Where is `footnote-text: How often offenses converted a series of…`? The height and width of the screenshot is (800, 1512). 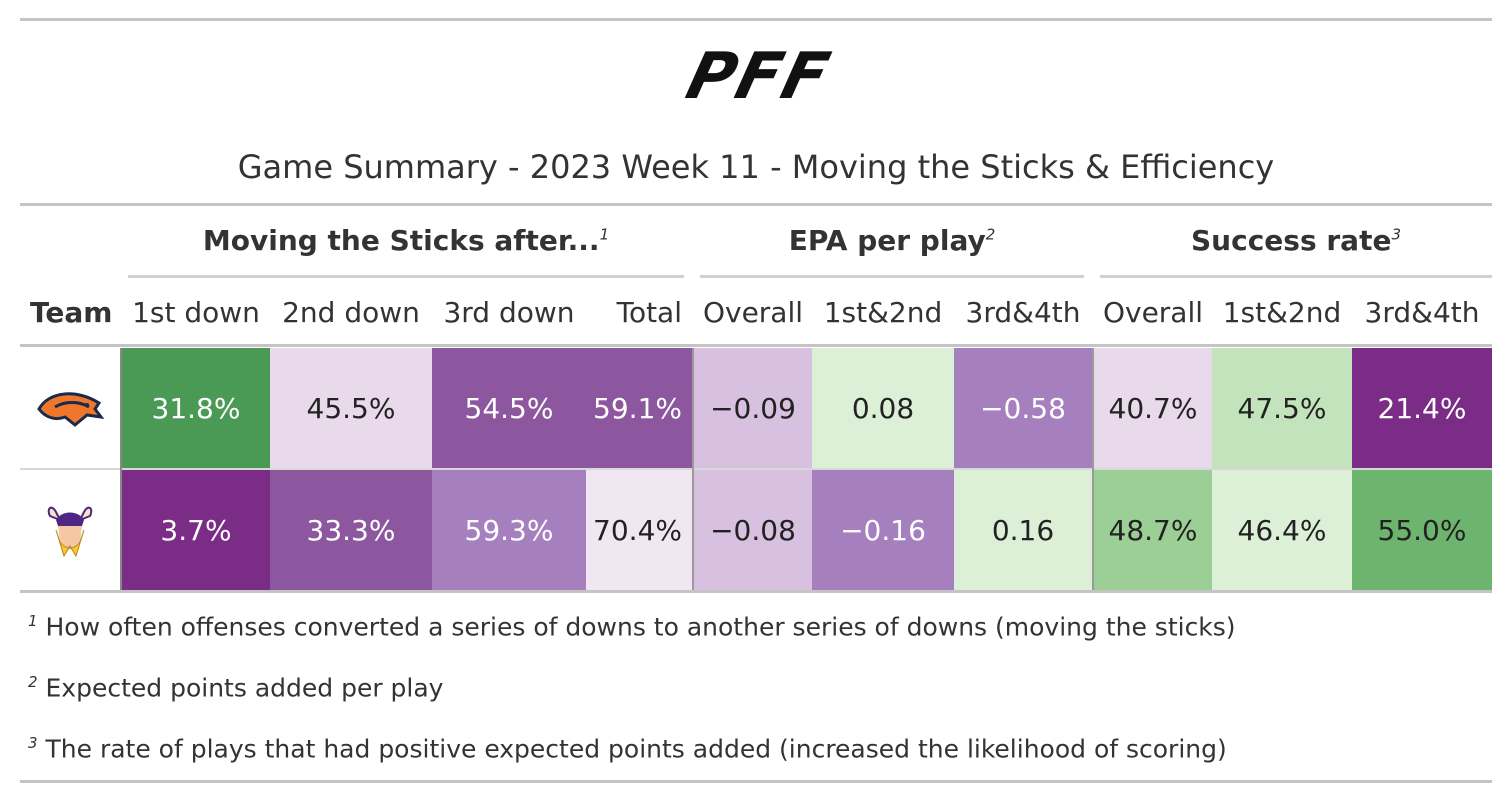
footnote-text: How often offenses converted a series of… is located at coordinates (640, 627).